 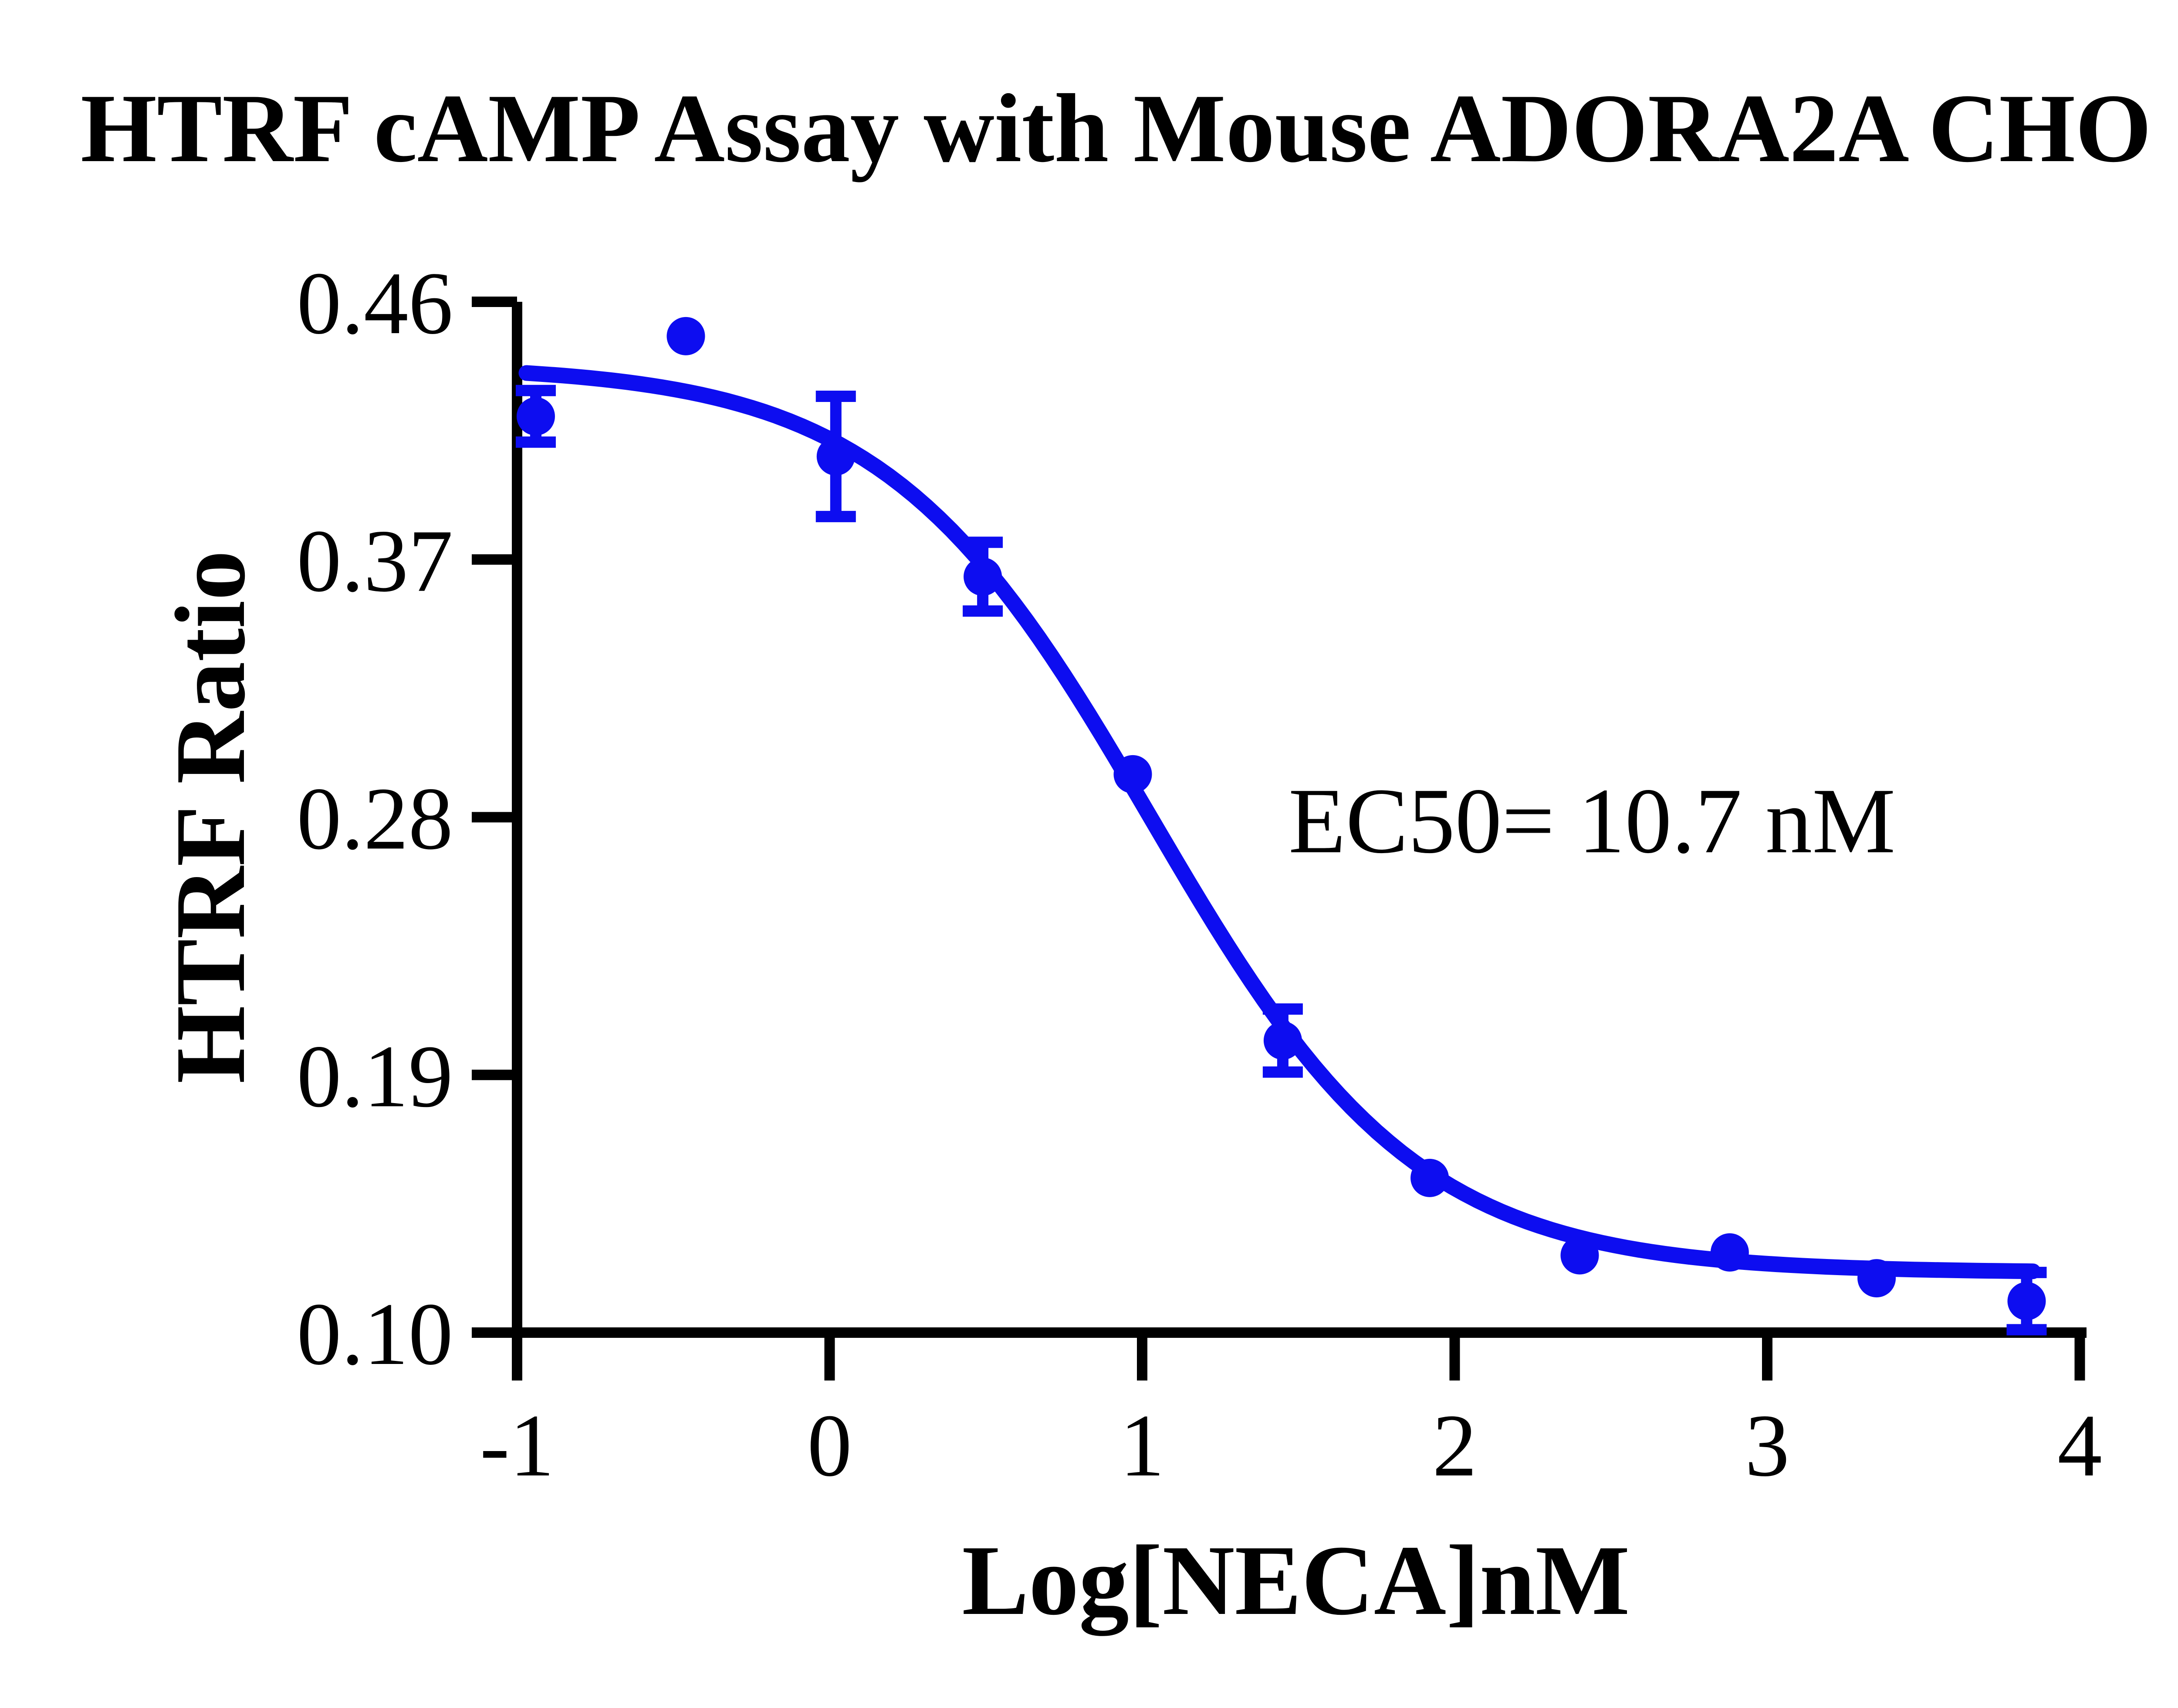 What do you see at coordinates (375, 561) in the screenshot?
I see `y-tick-label: 0.37` at bounding box center [375, 561].